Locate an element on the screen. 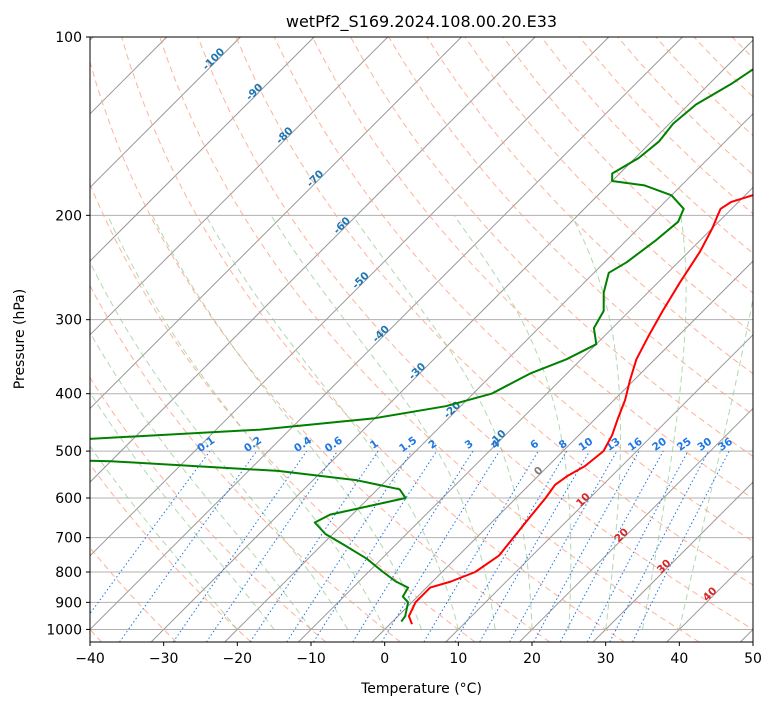  isotherm-label: -10 is located at coordinates (498, 439).